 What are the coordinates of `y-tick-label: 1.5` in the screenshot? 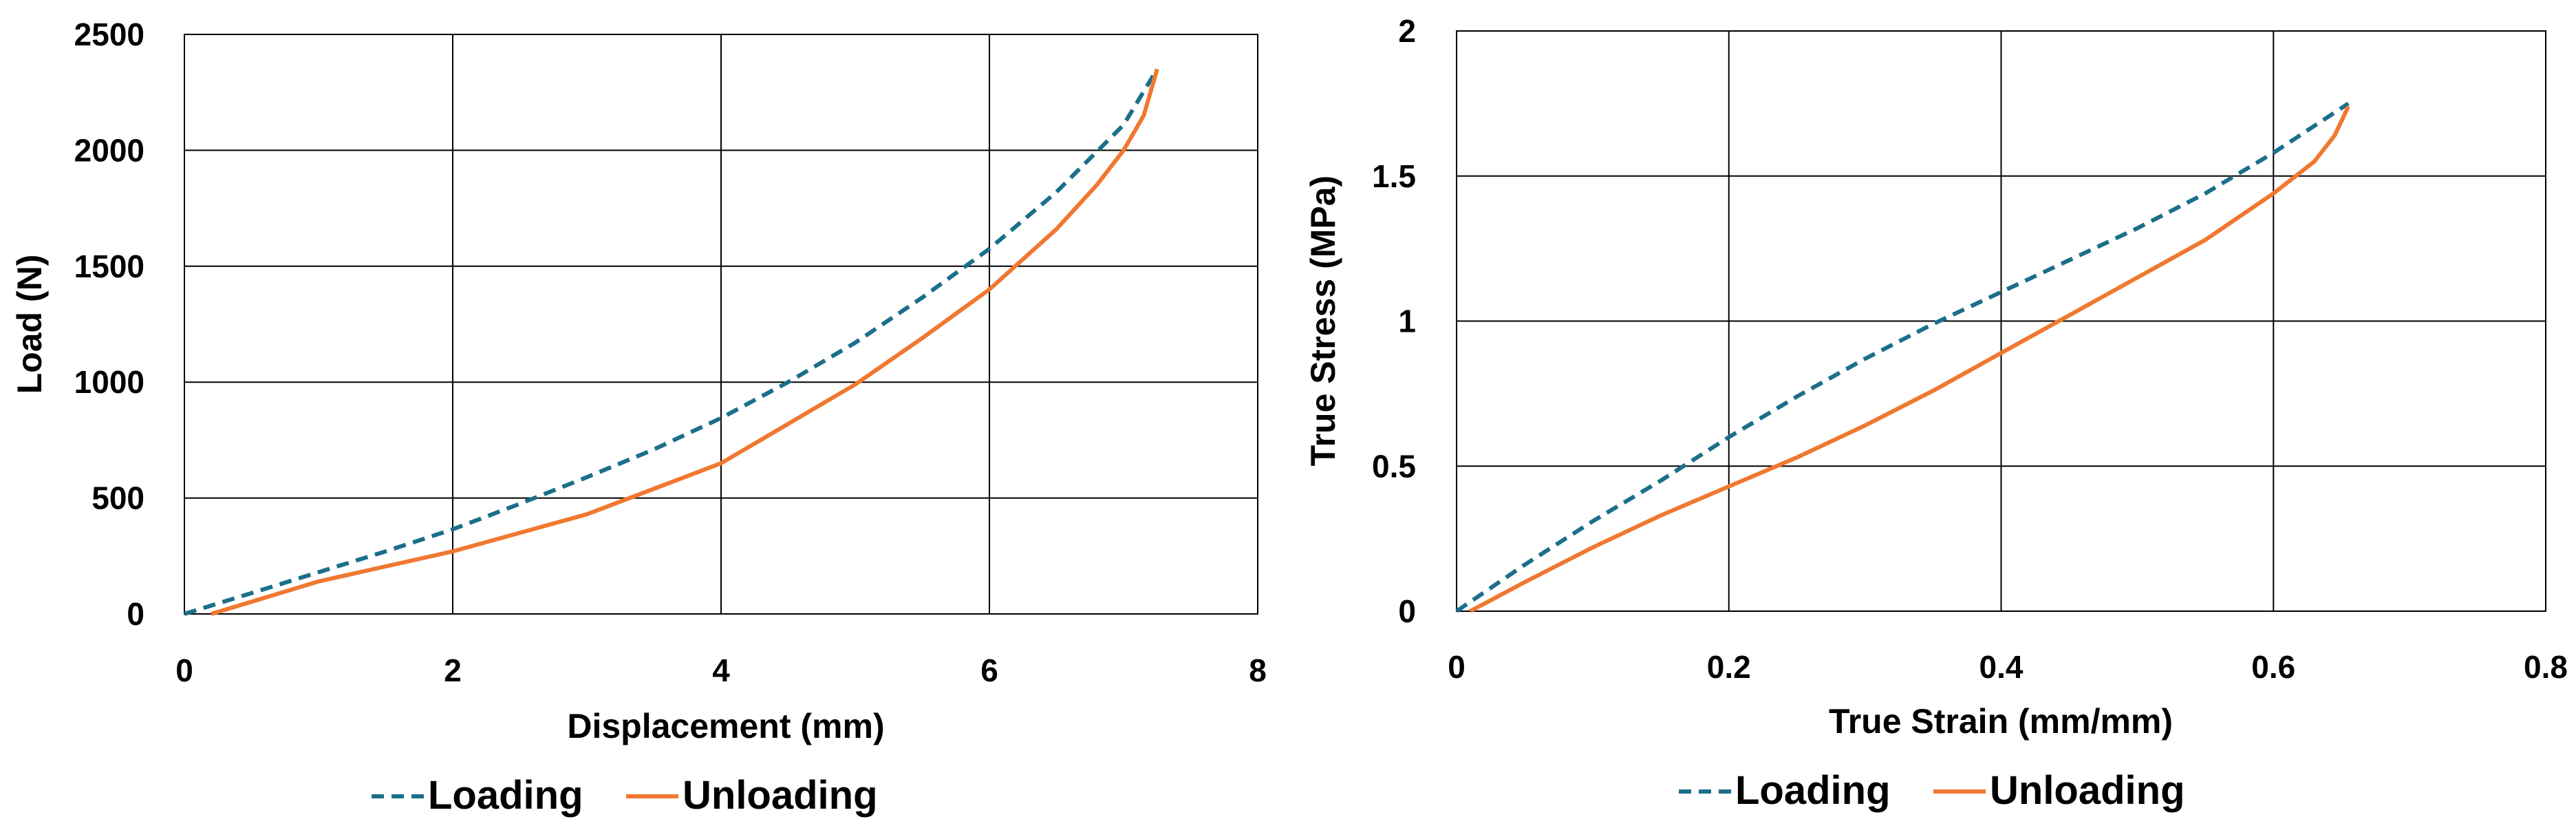 It's located at (1394, 176).